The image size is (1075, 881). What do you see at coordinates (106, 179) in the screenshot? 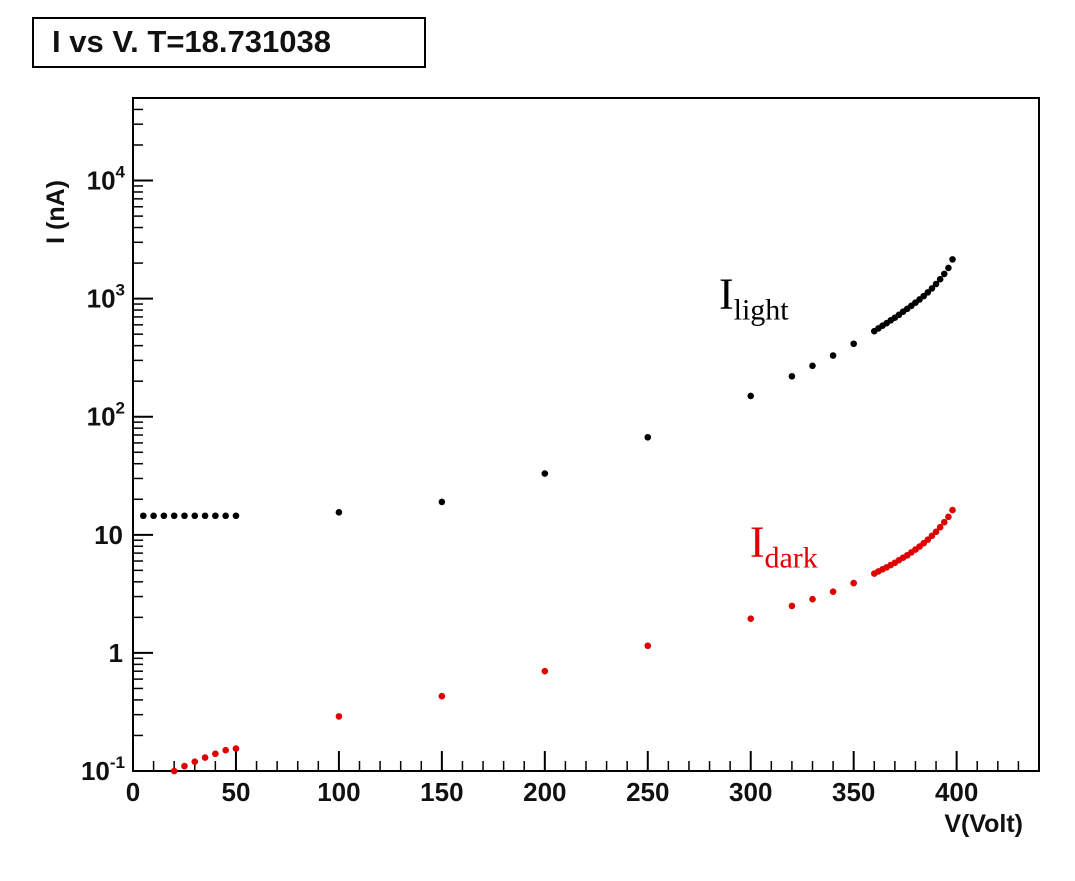
I see `y-tick-label: 10⁴` at bounding box center [106, 179].